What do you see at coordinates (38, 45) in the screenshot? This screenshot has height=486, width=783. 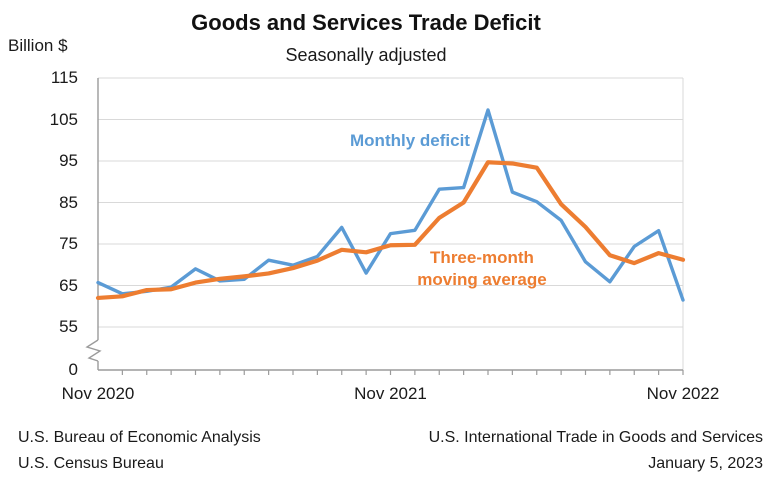 I see `y-axis-unit-label: Billion $` at bounding box center [38, 45].